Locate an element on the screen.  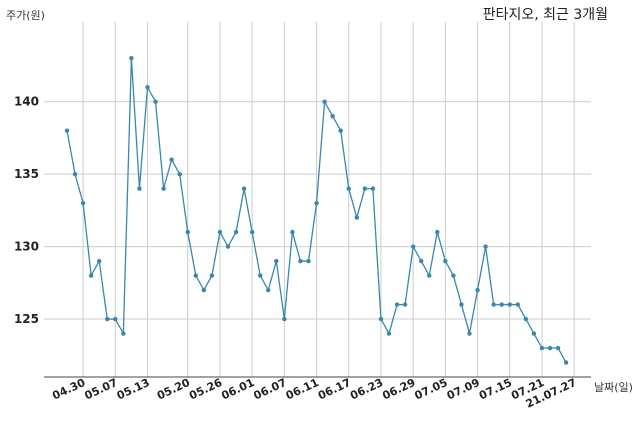
y-tick-label: 140 is located at coordinates (26, 102).